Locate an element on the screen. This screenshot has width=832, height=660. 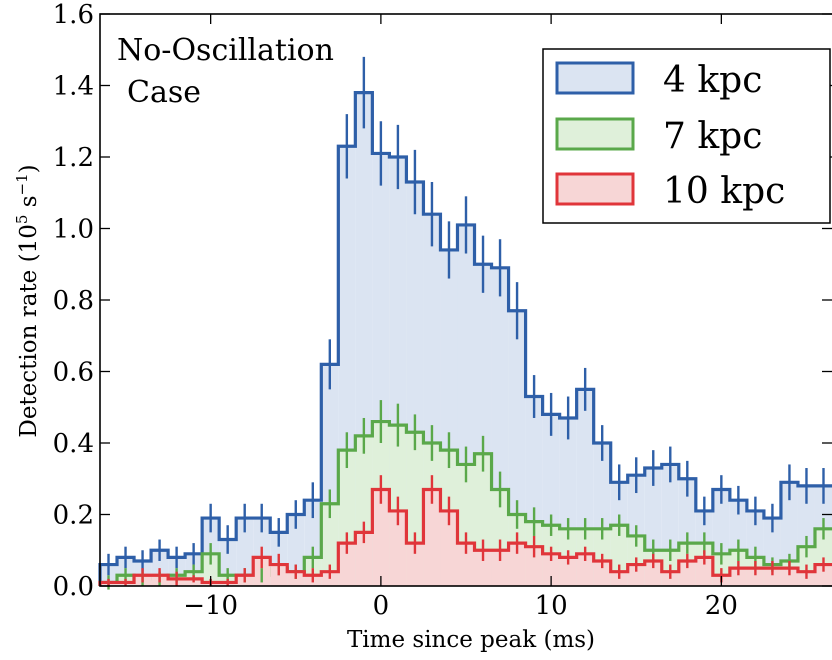
legend: 4 kpc 7 kpc 10 kpc is located at coordinates (686, 136).